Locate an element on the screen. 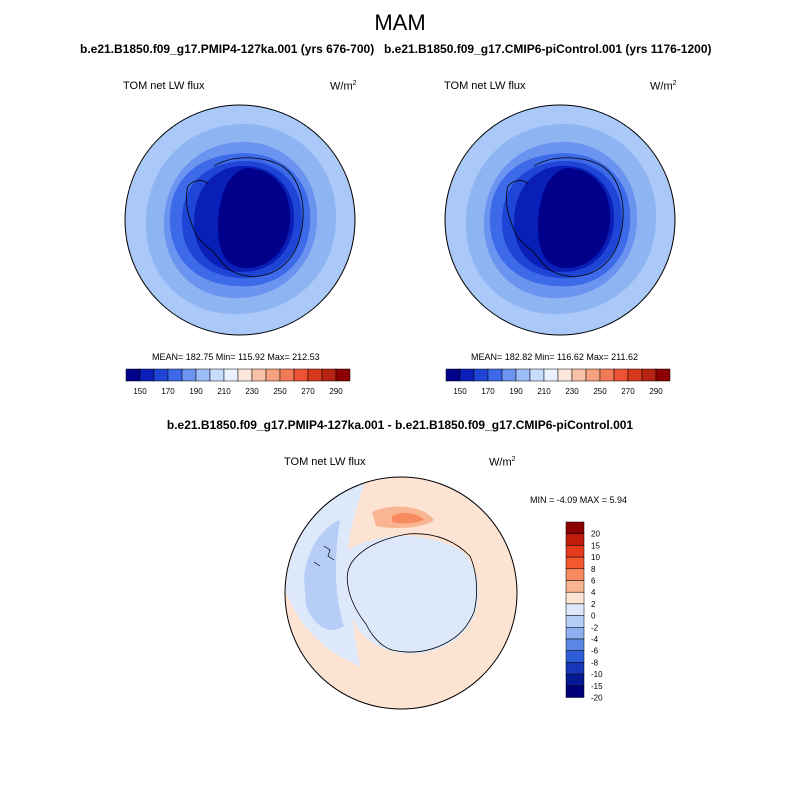 This screenshot has height=800, width=800. panel2-colorbar-tick-label: 270 is located at coordinates (628, 391).